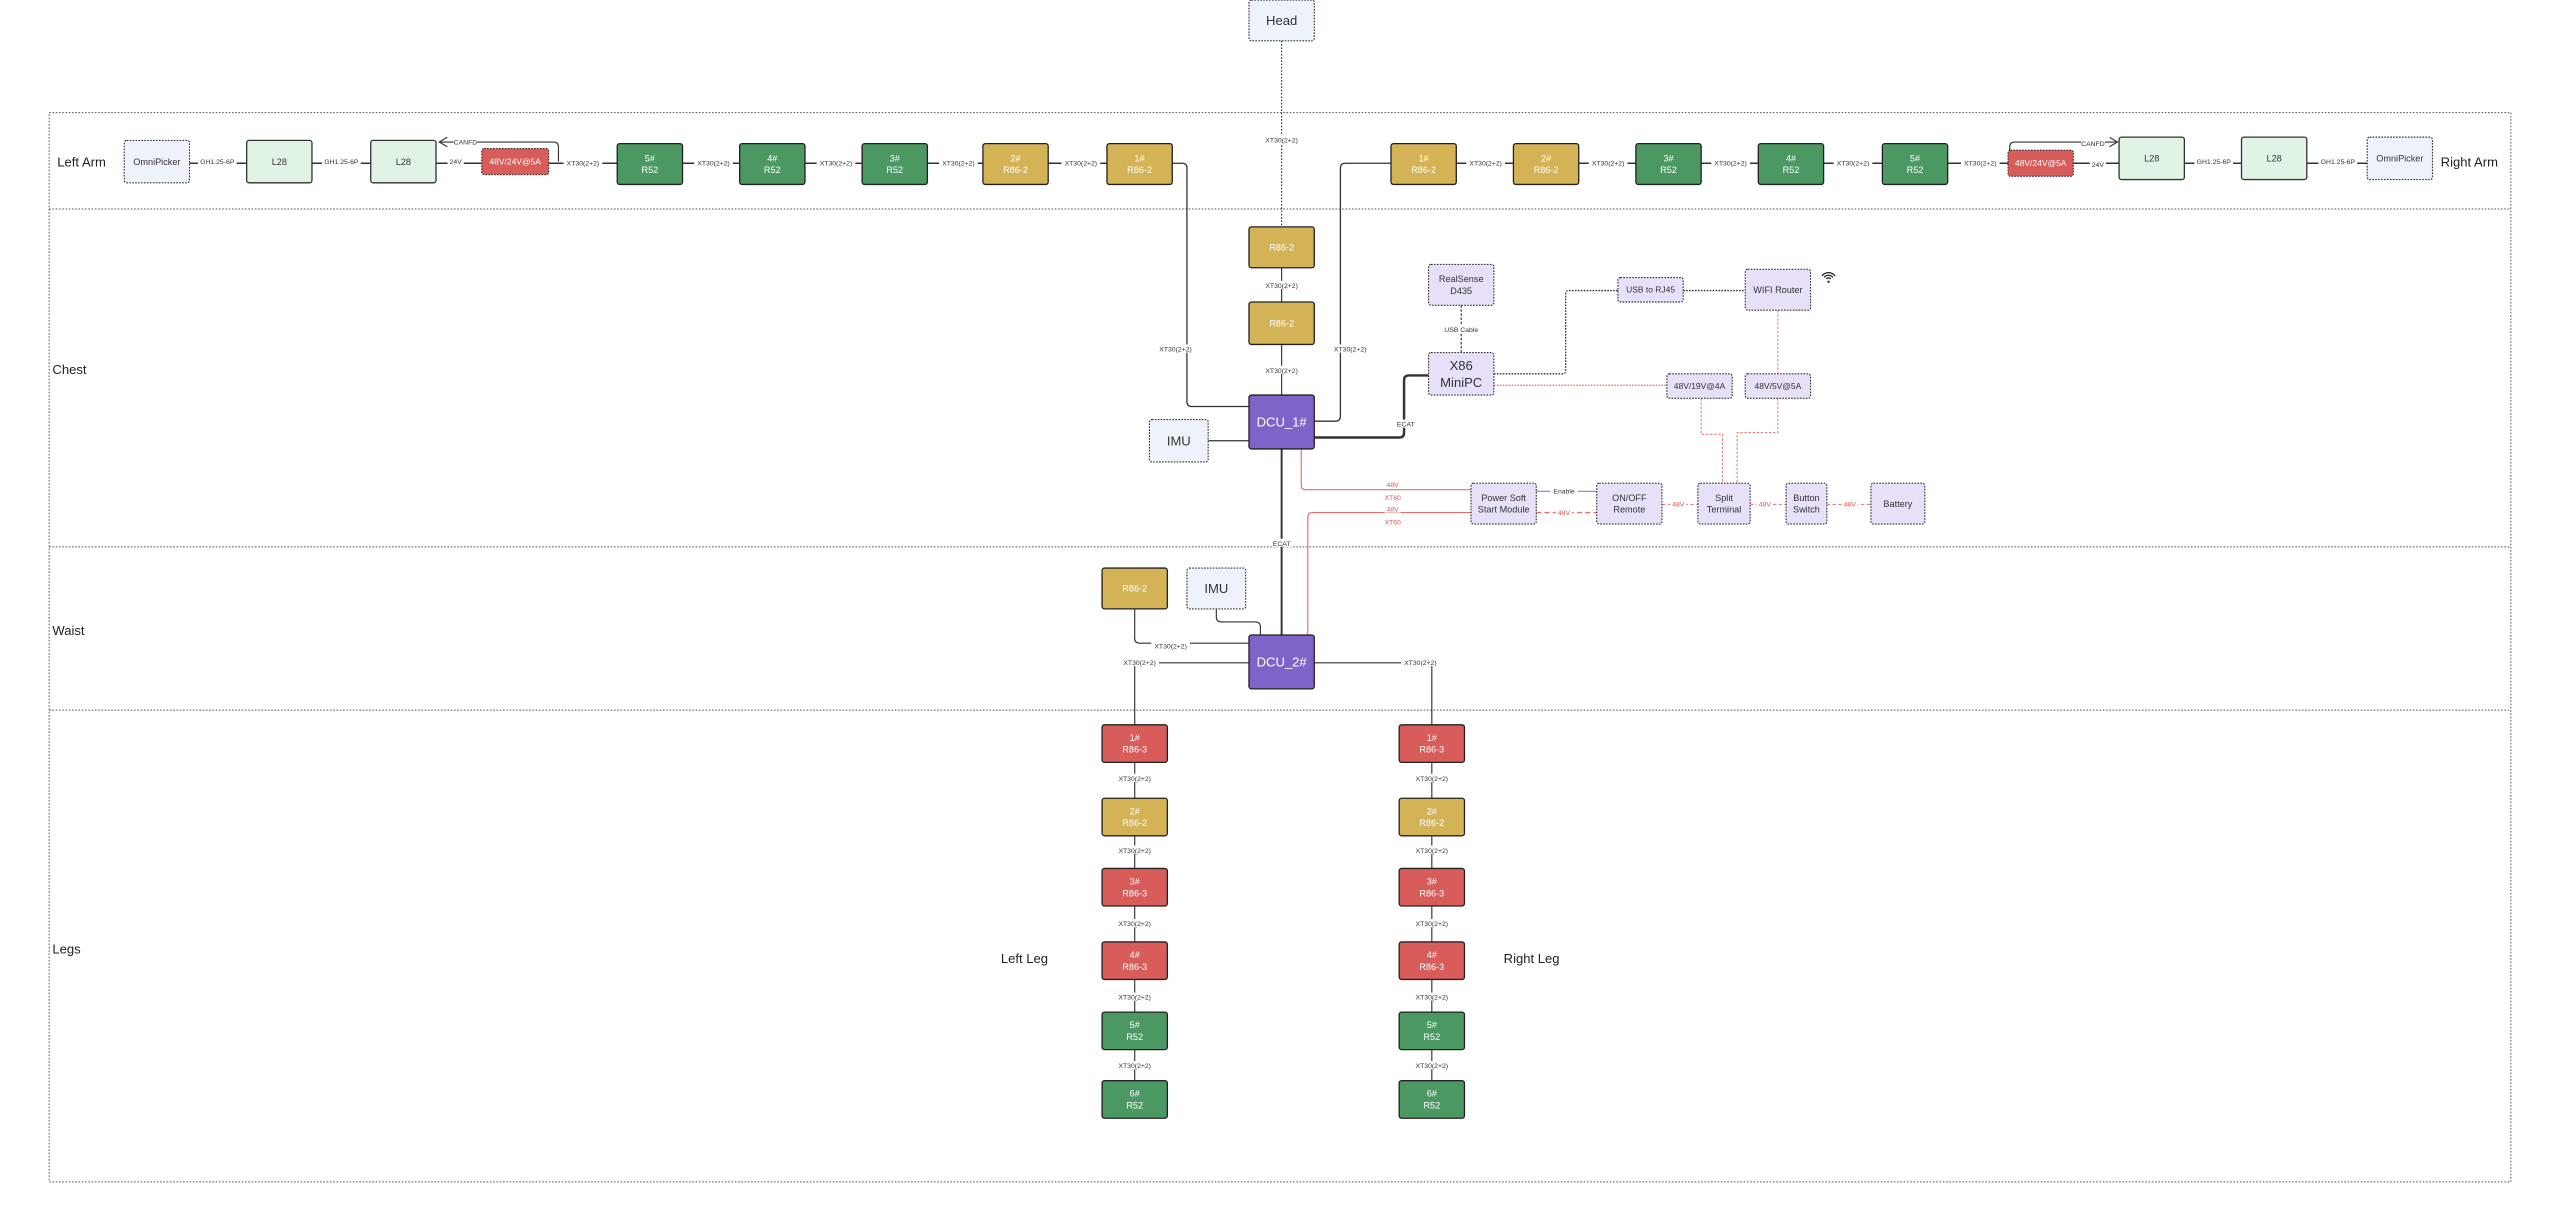 The height and width of the screenshot is (1208, 2560). I want to click on connector-label: XT60, so click(1392, 522).